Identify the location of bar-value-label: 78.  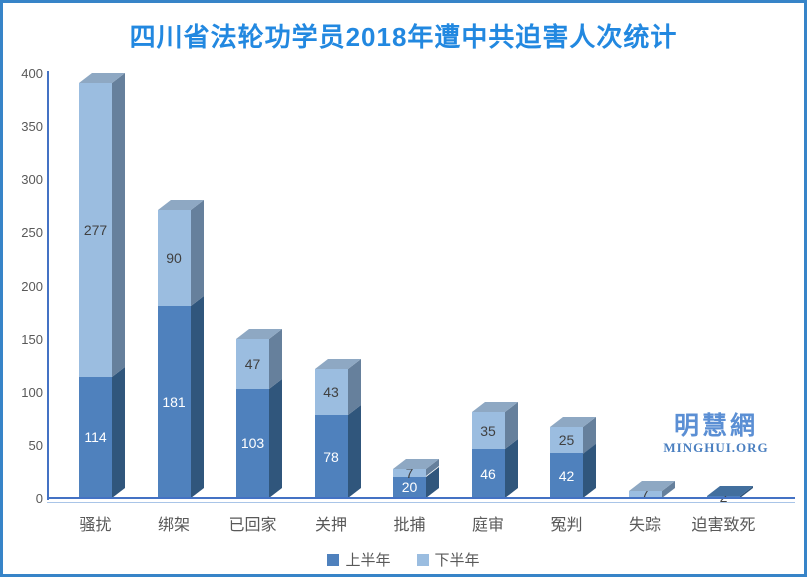
(331, 456).